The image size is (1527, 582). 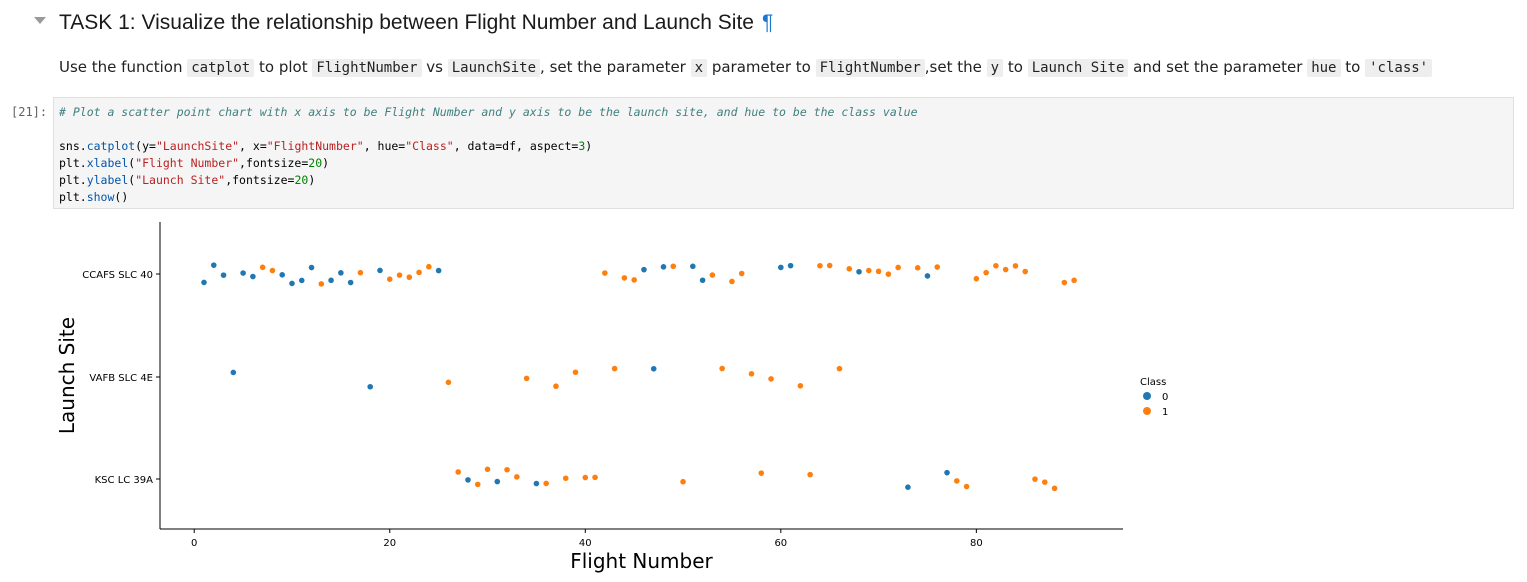 What do you see at coordinates (761, 67) in the screenshot?
I see `instruction-text: parameter to` at bounding box center [761, 67].